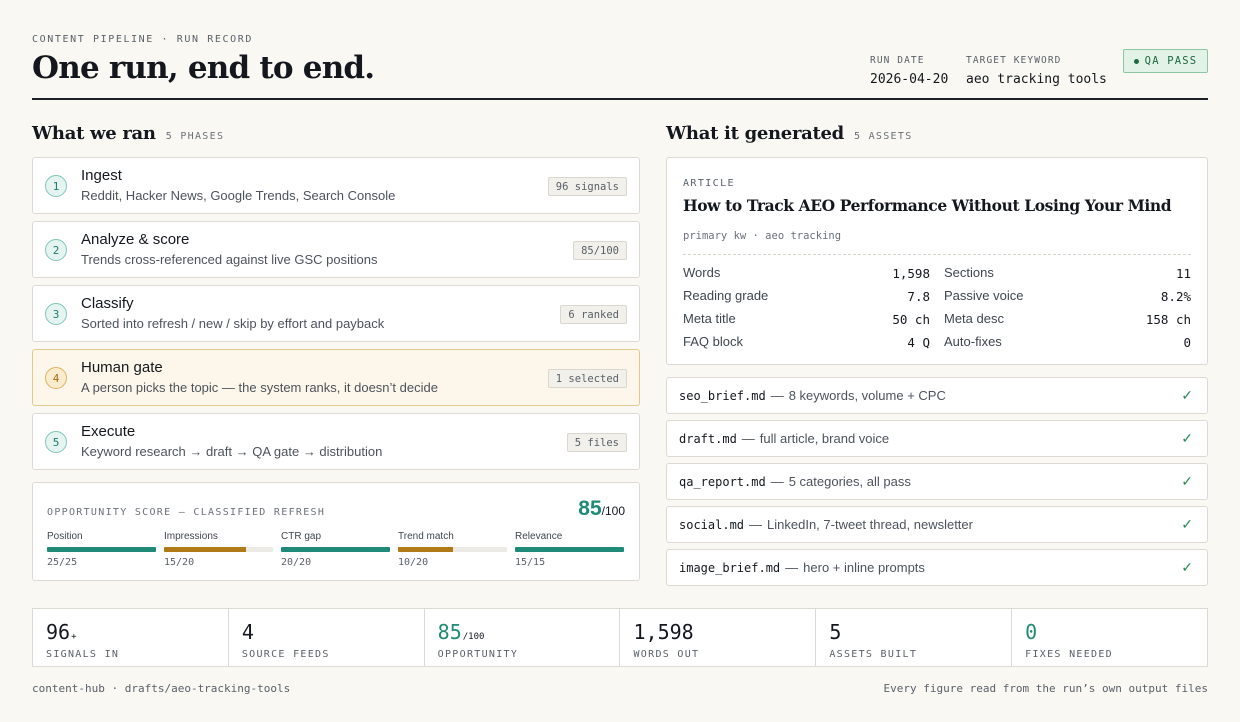 This screenshot has width=1240, height=722. Describe the element at coordinates (122, 367) in the screenshot. I see `phase-name: Human gate` at that location.